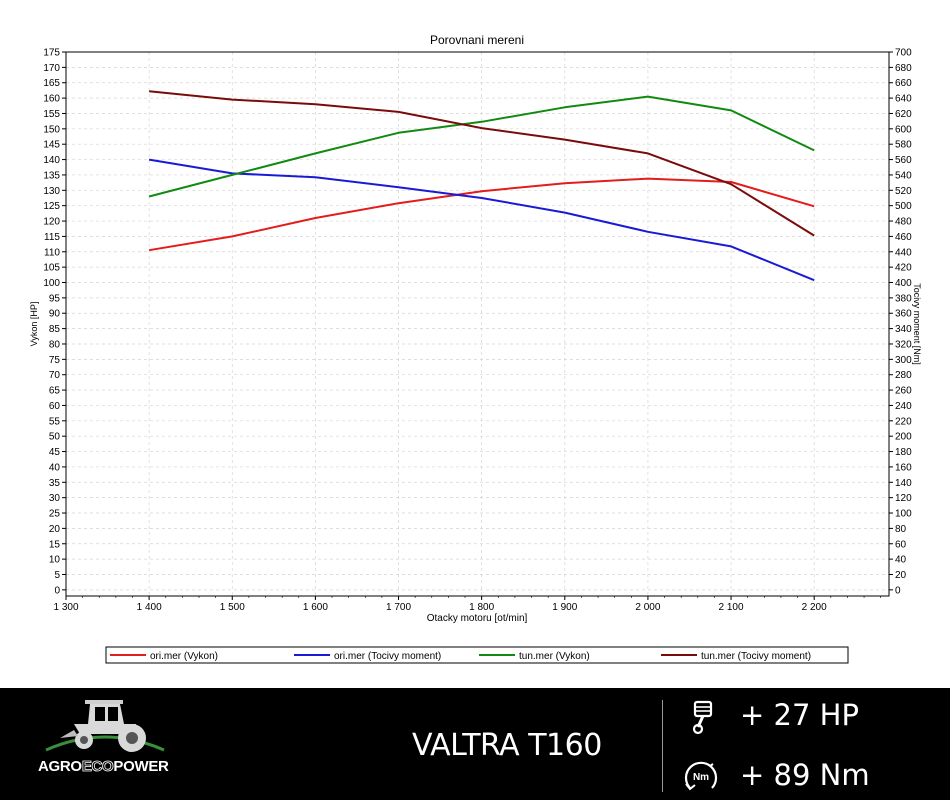  Describe the element at coordinates (901, 529) in the screenshot. I see `y-right-tick-label: 80` at that location.